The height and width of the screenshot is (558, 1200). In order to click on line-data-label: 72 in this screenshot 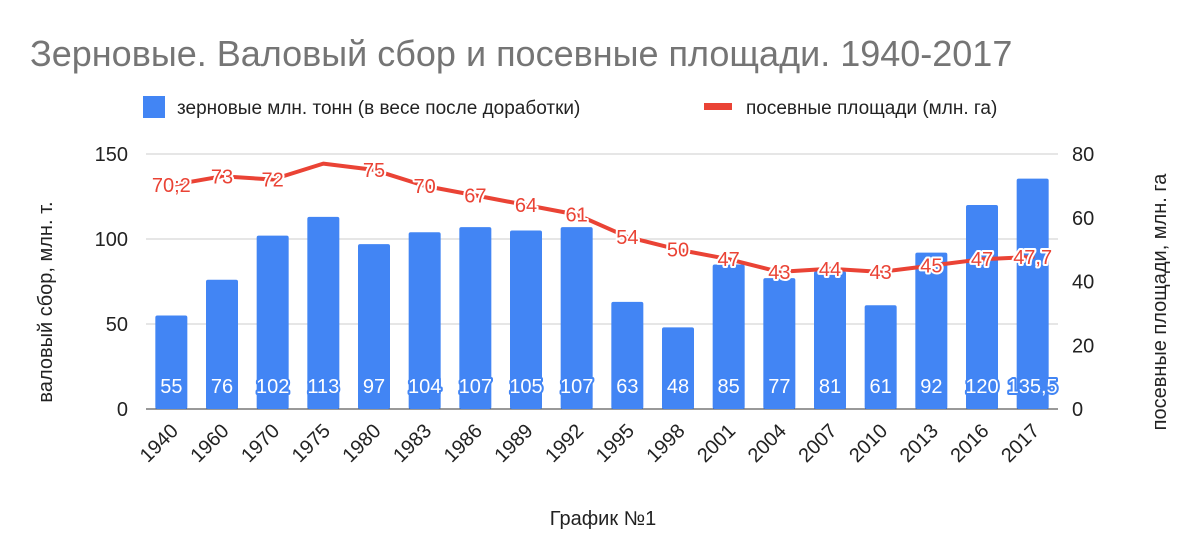, I will do `click(273, 181)`.